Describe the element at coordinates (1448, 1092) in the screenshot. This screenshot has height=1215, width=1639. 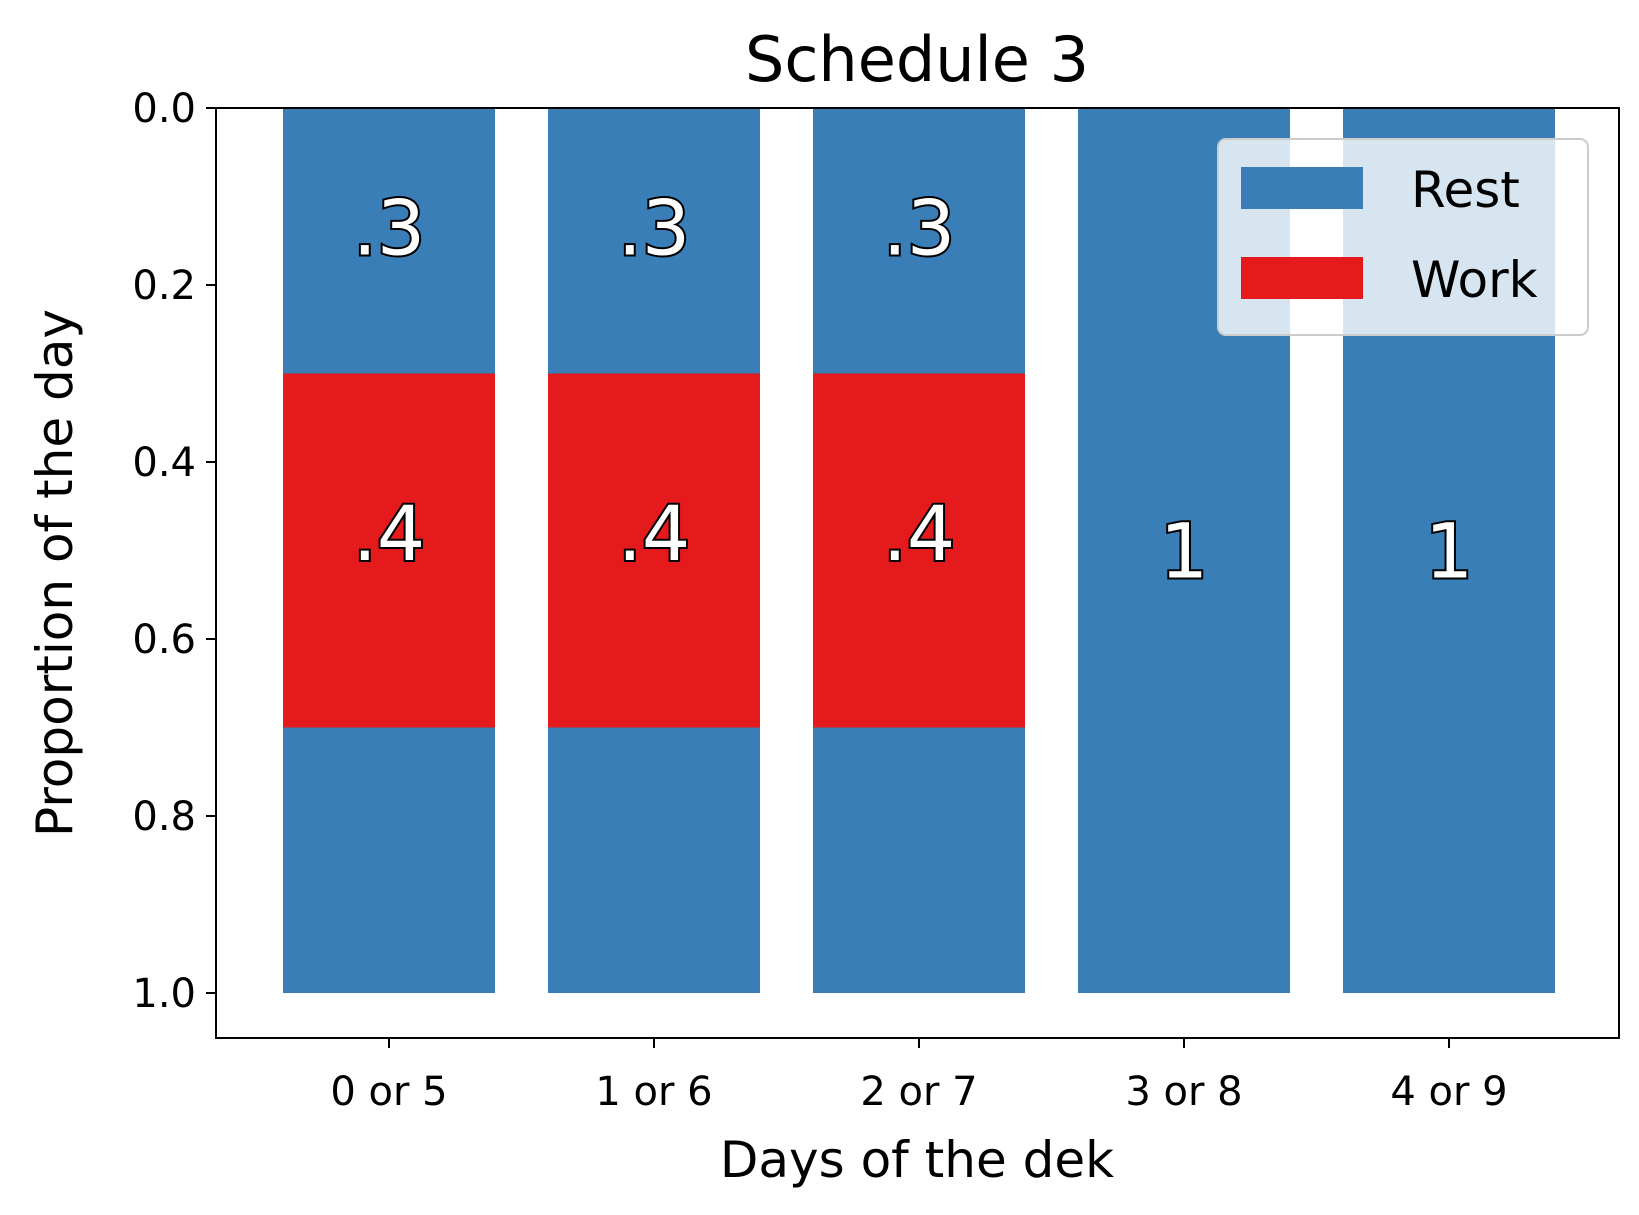
I see `x-tick-label: 4 or 9` at that location.